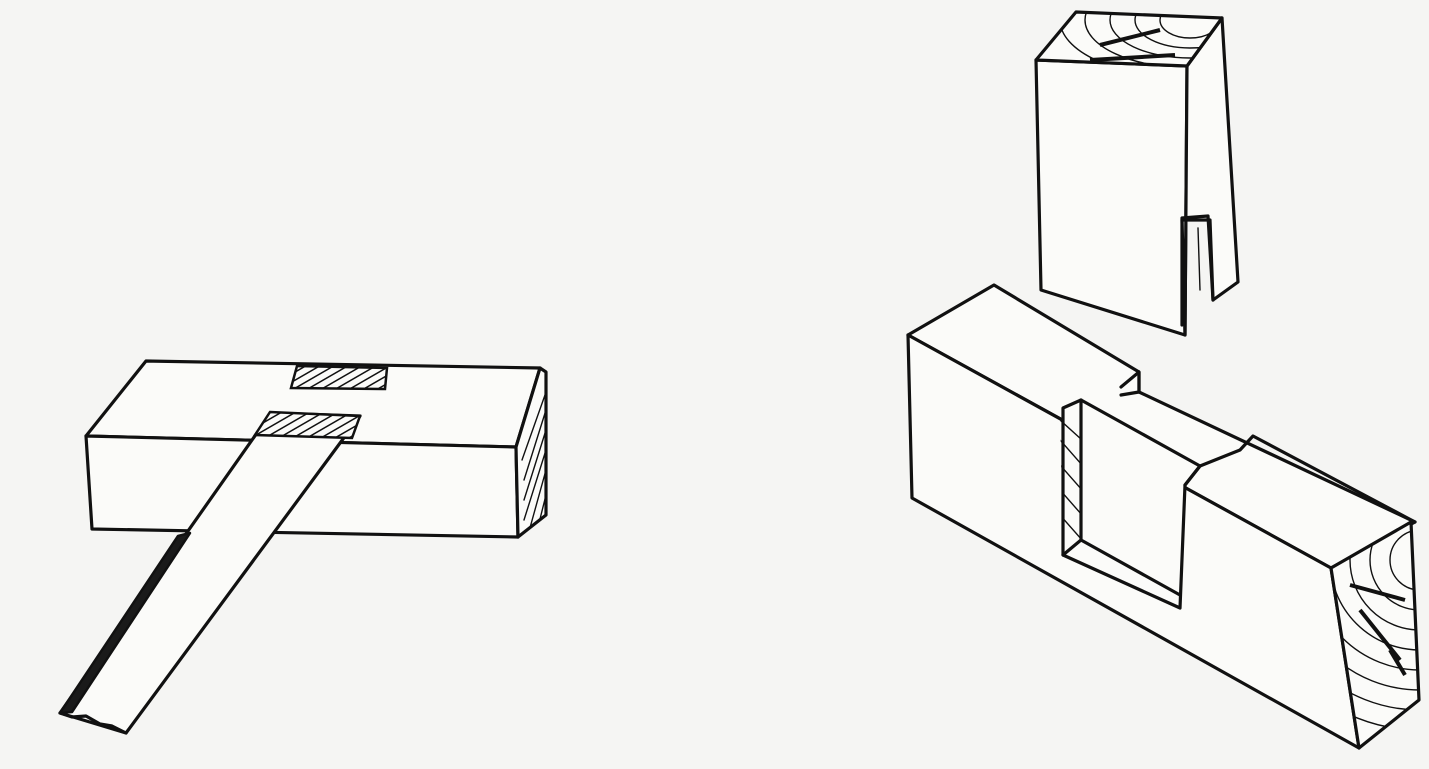  Describe the element at coordinates (1130, 383) in the screenshot. I see `shoulder-step` at that location.